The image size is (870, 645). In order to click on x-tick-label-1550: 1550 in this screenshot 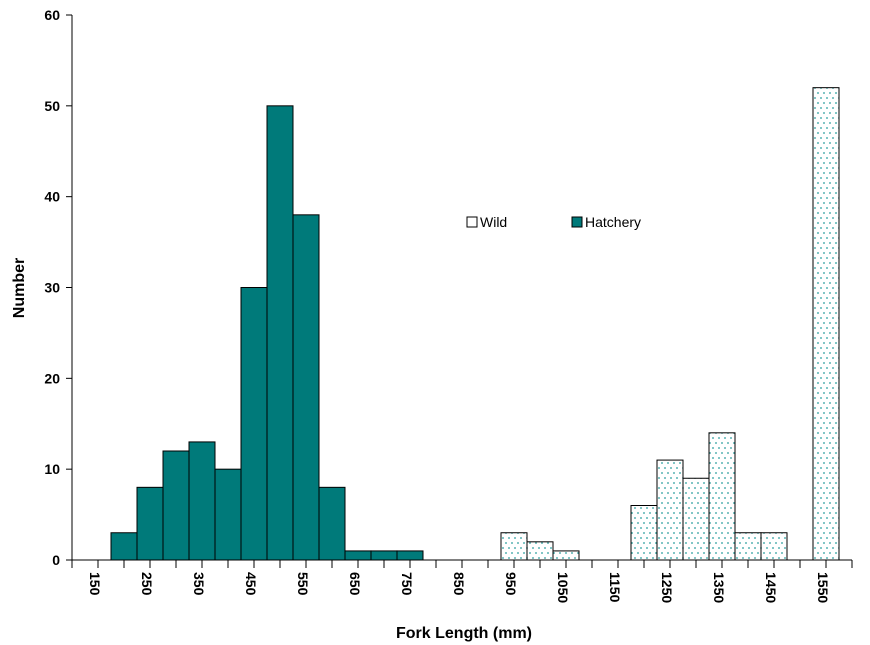, I will do `click(823, 587)`.